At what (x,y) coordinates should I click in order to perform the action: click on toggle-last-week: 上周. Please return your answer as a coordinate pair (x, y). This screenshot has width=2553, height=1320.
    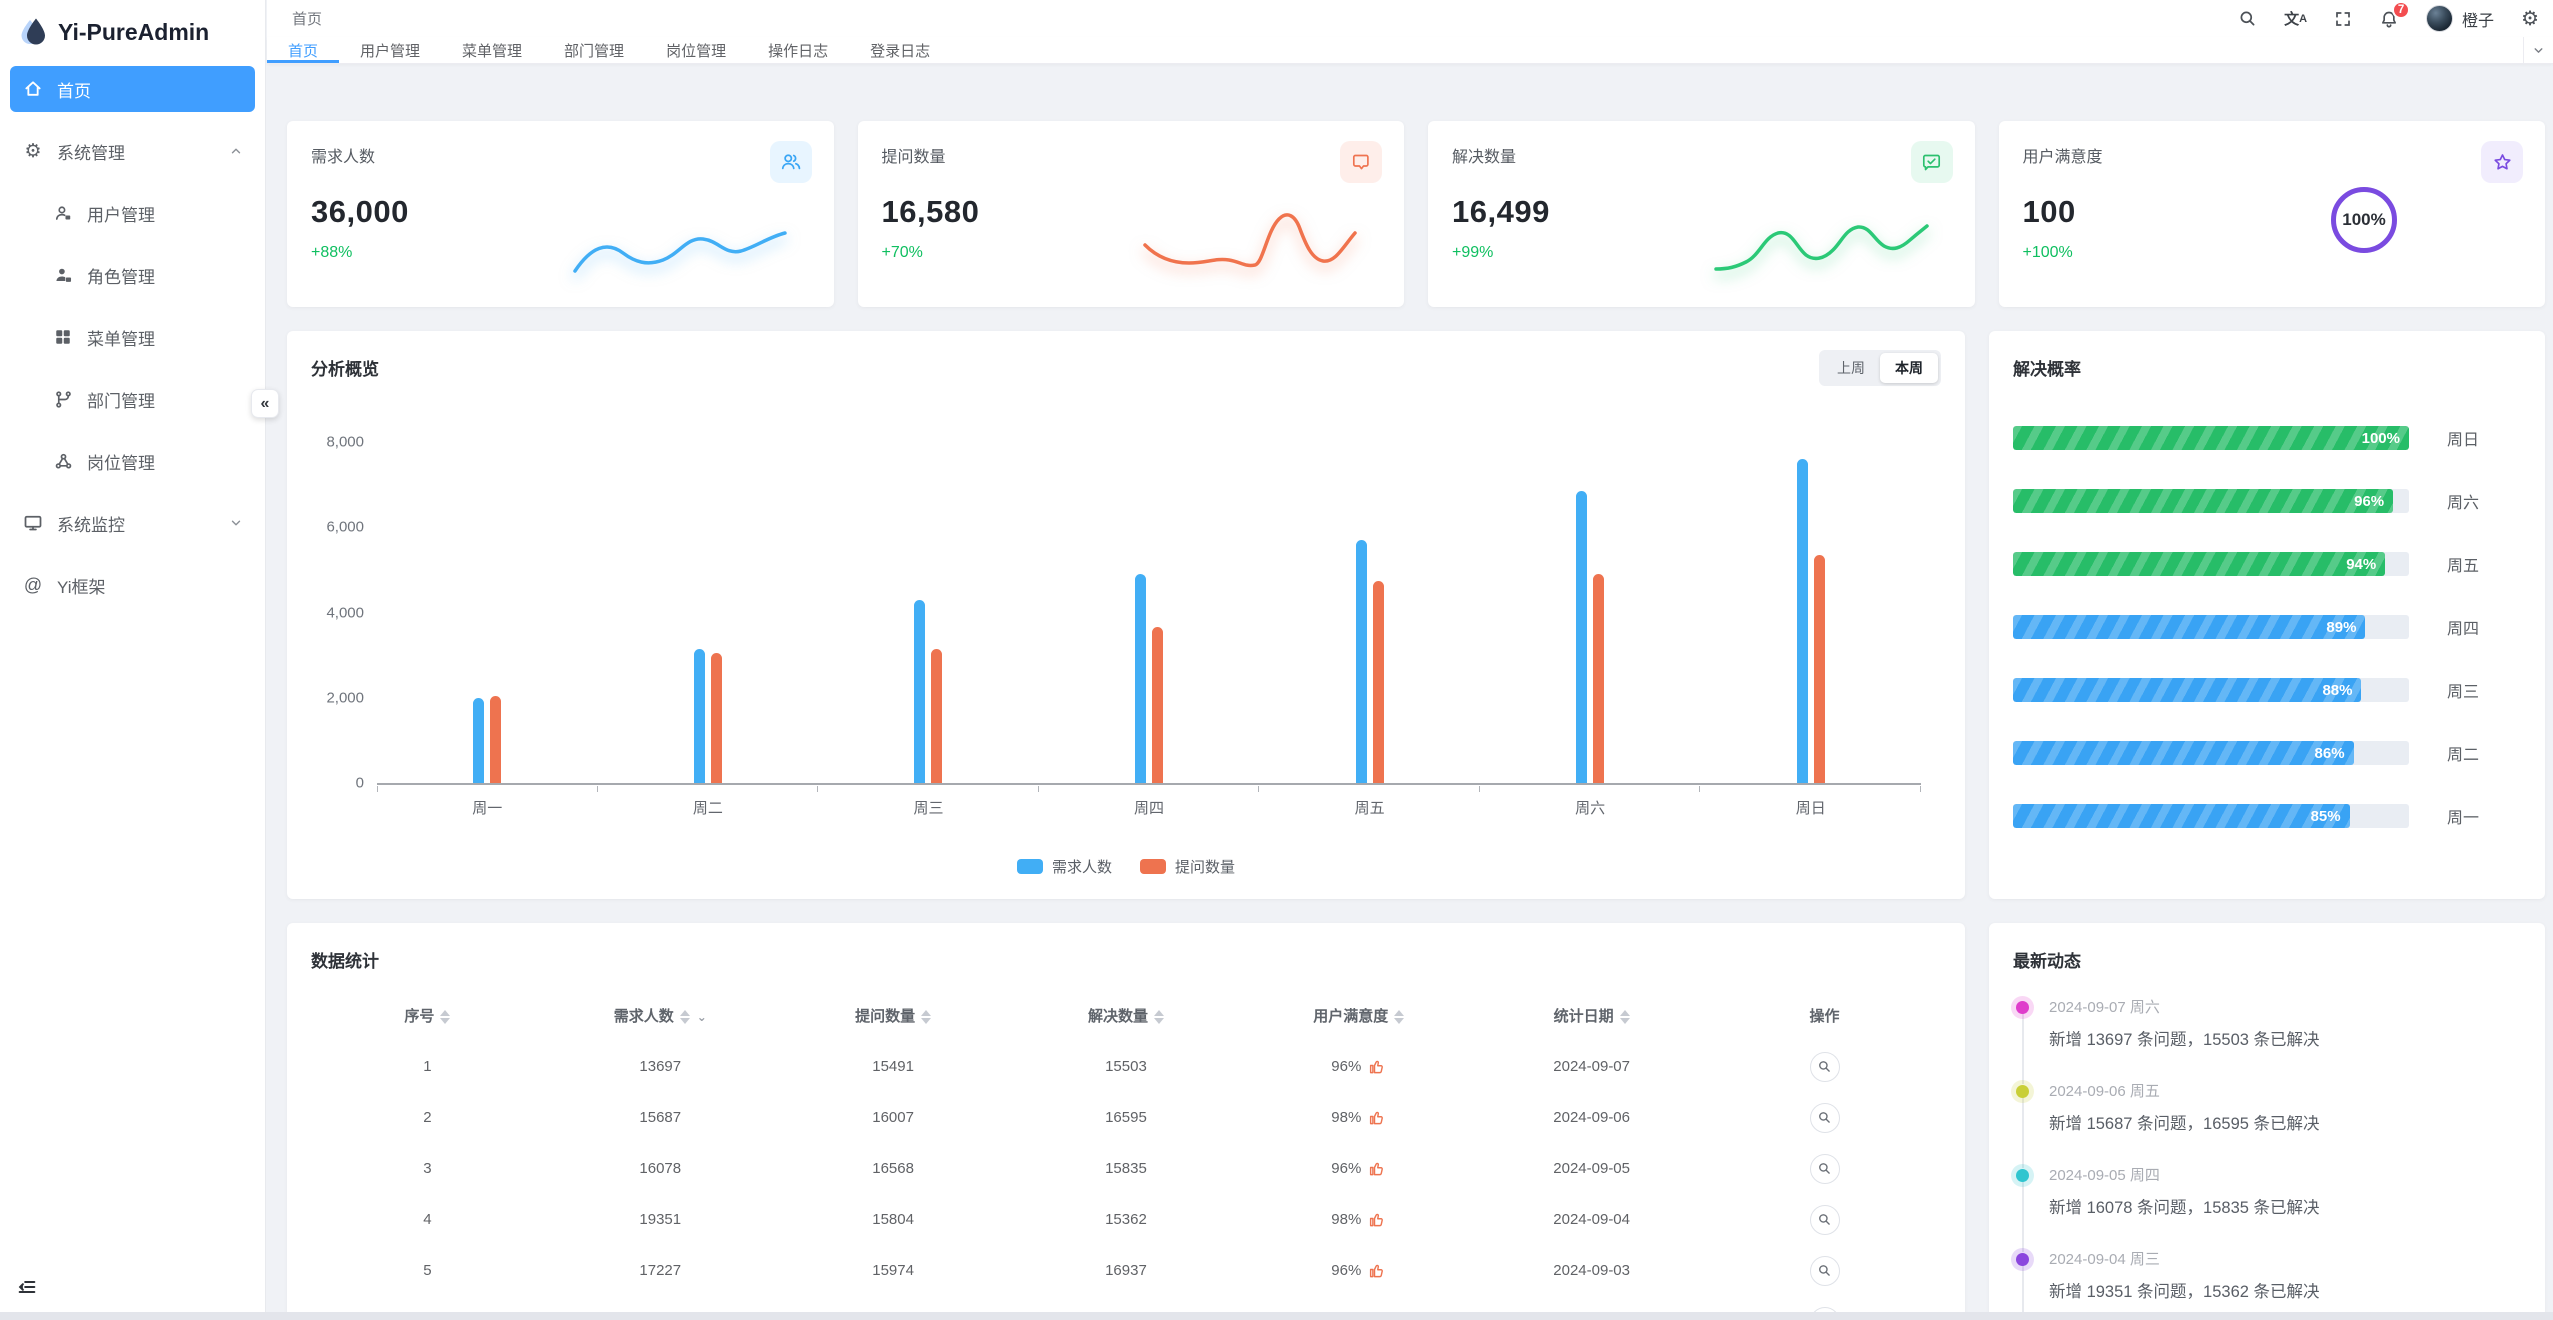
    Looking at the image, I should click on (1851, 368).